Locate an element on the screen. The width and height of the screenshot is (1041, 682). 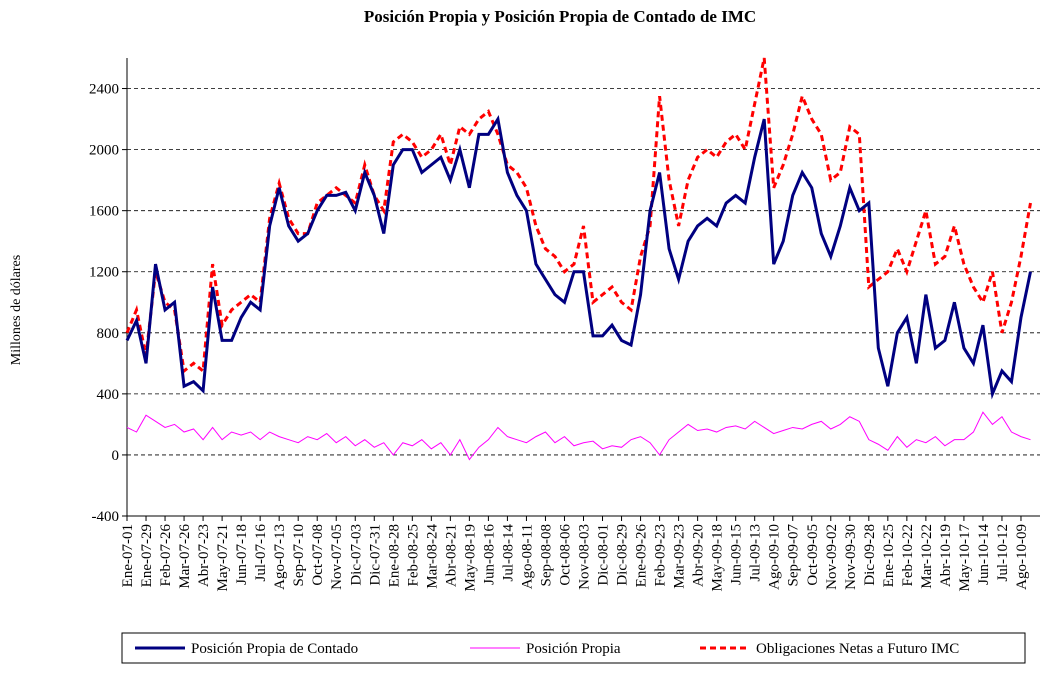
x-tick-label: Feb-09-23 is located at coordinates (661, 555).